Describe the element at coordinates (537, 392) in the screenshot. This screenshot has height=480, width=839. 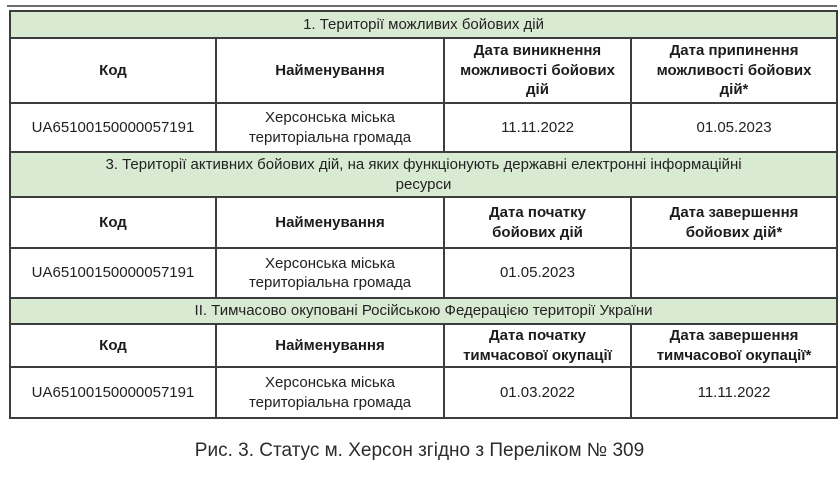
I see `section3-cell-date-start: 01.03.2022` at that location.